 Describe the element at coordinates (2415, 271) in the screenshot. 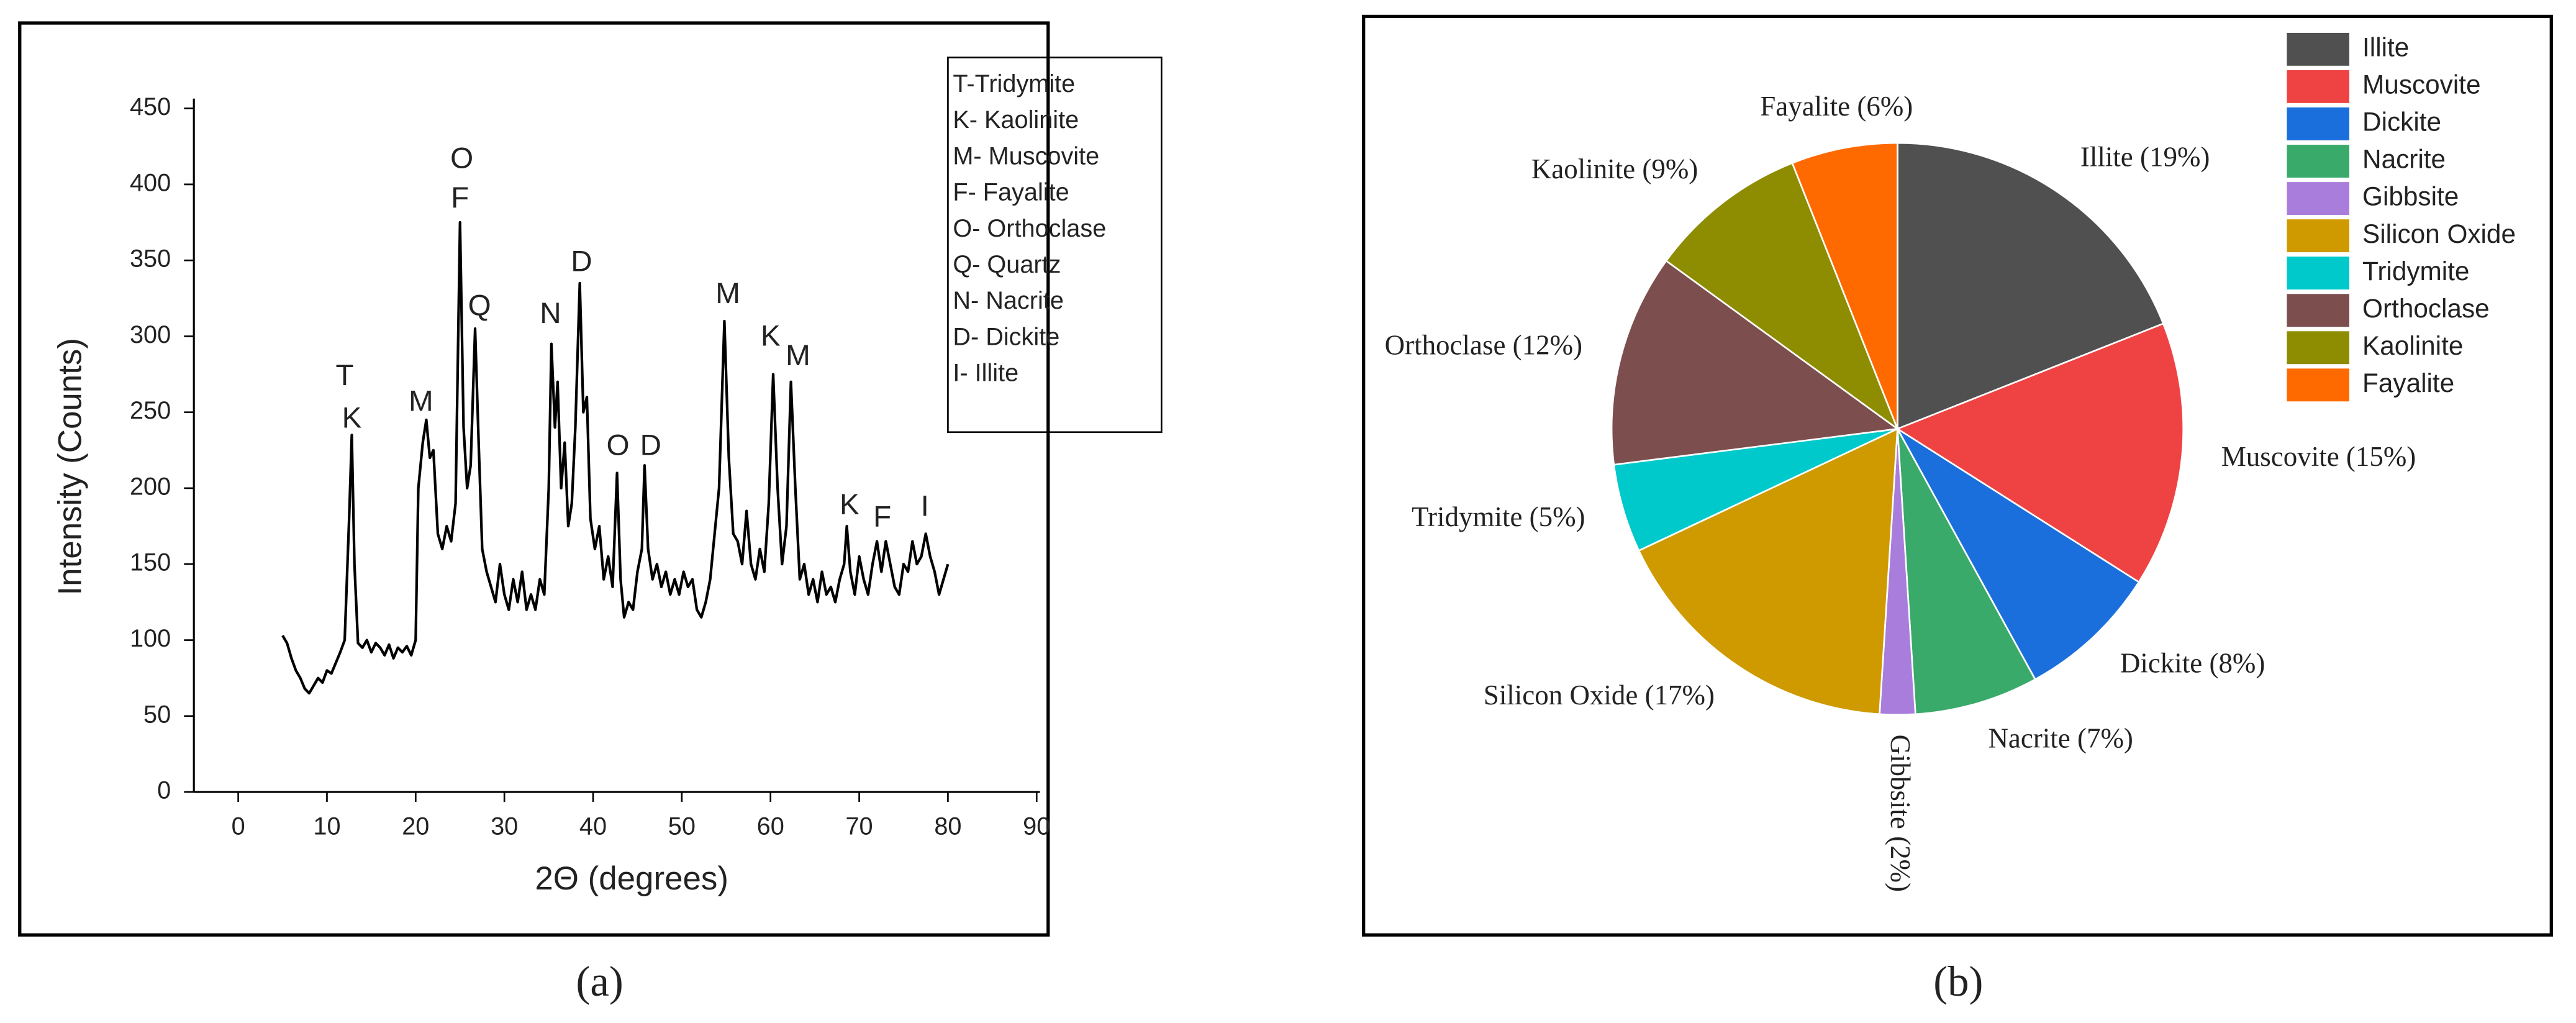

I see `legend-label: Tridymite` at that location.